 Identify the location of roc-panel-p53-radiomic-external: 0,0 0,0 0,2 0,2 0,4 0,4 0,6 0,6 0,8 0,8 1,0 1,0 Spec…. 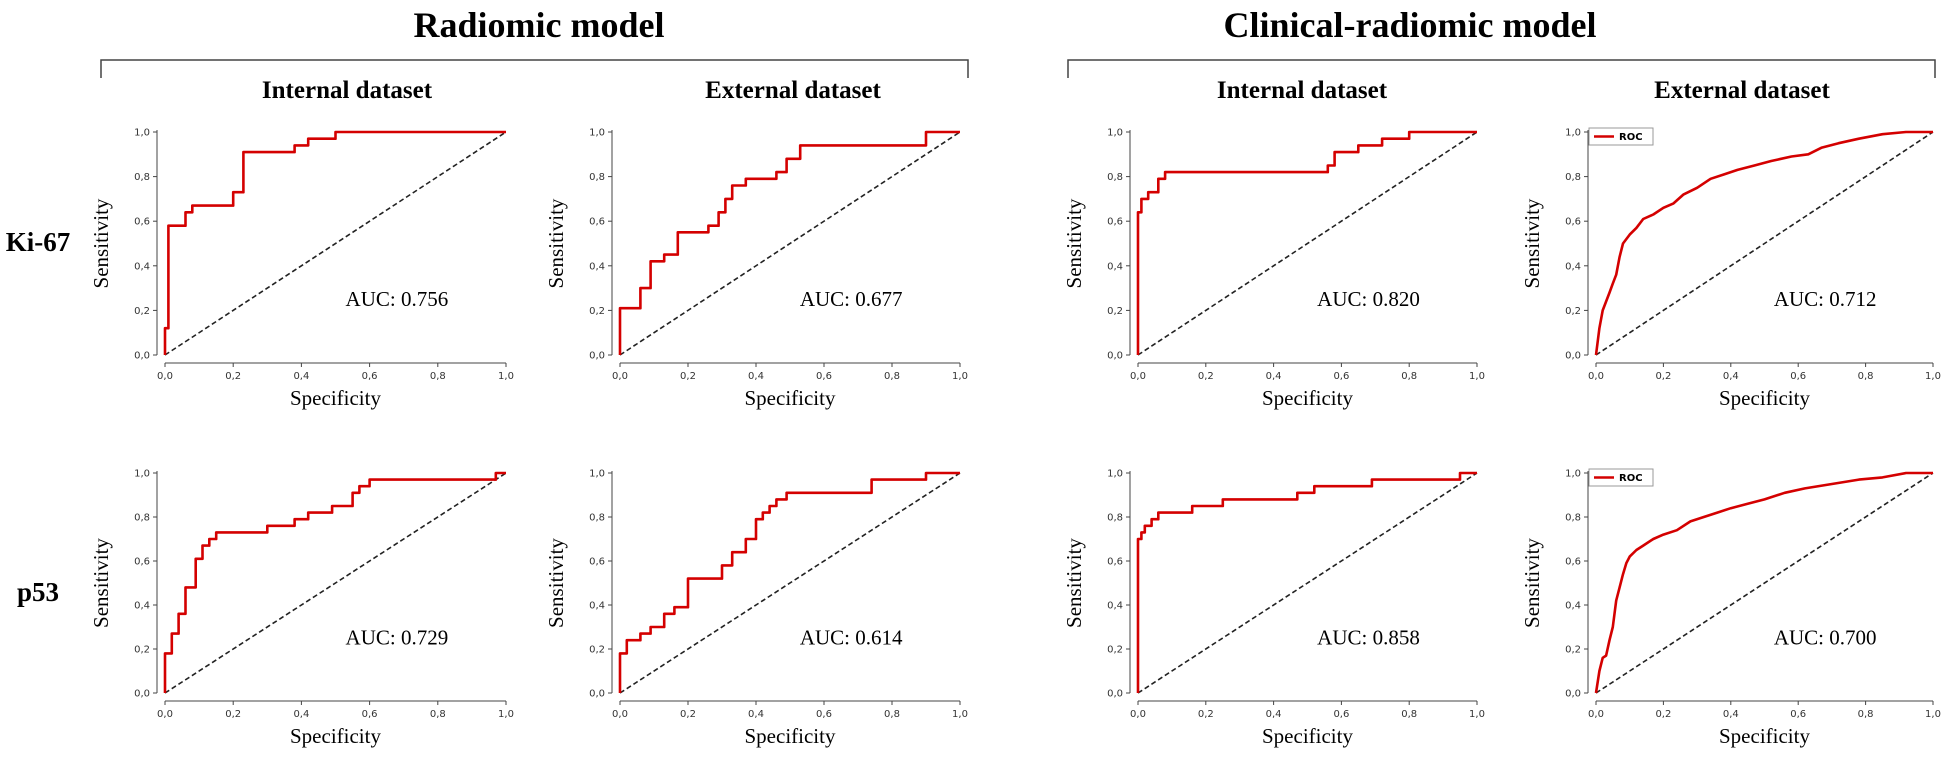
(756, 609).